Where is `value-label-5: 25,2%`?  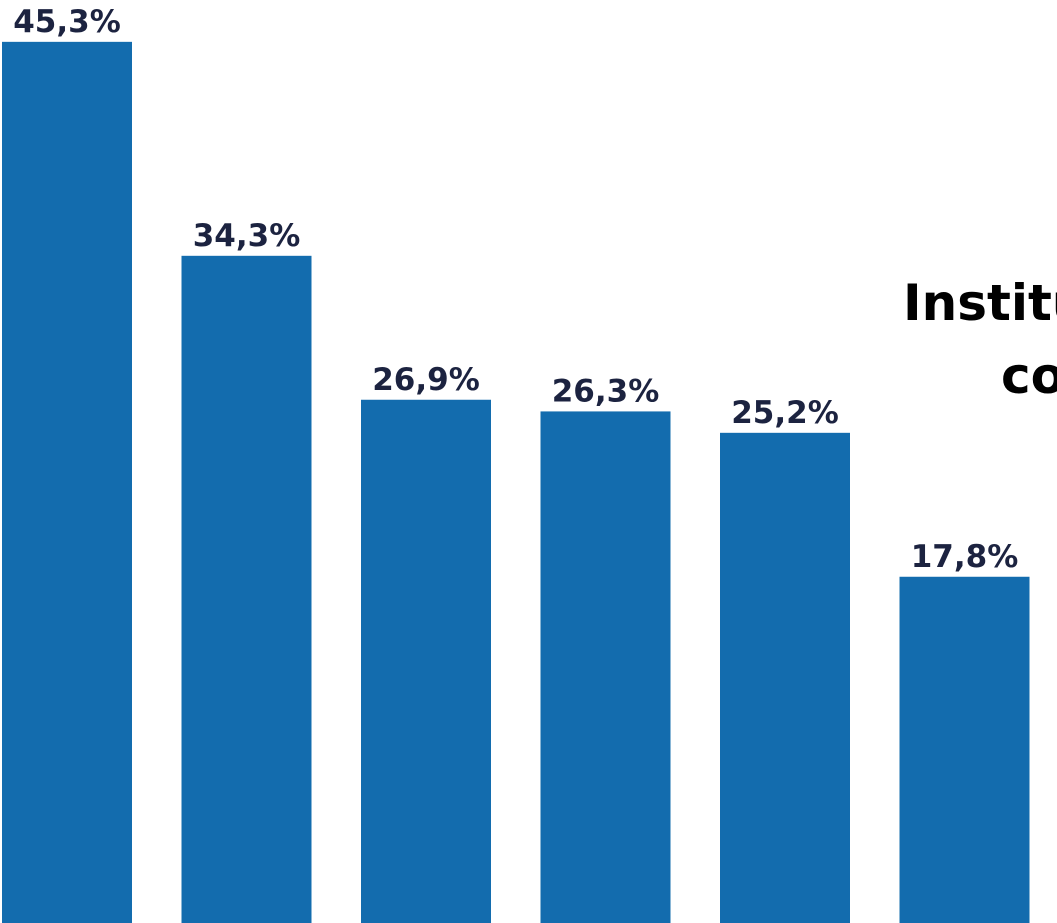 value-label-5: 25,2% is located at coordinates (785, 413).